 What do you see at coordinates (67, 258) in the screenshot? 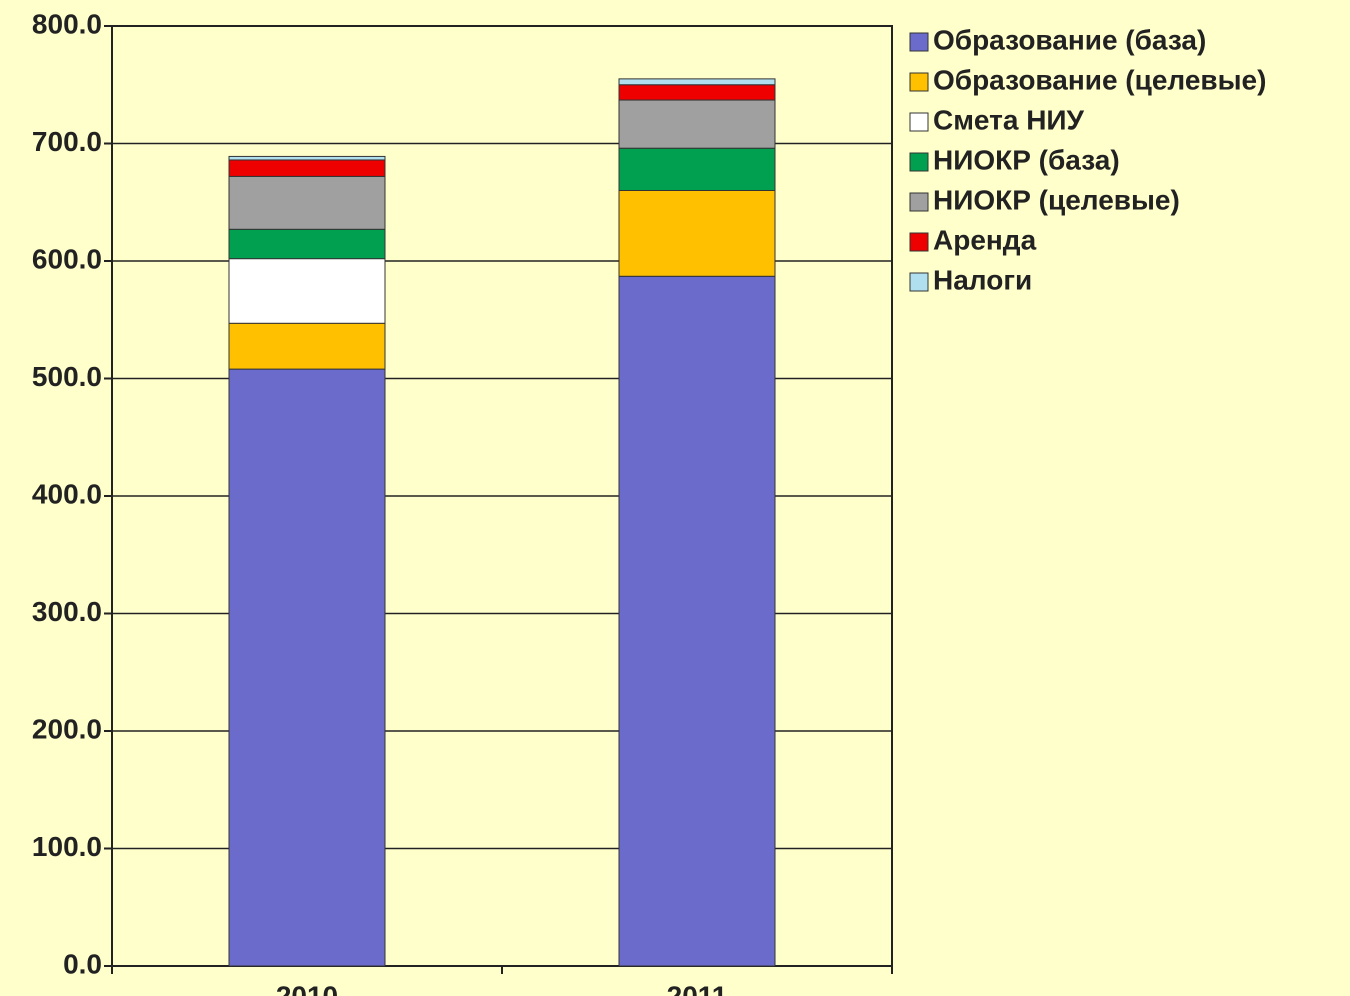
I see `y-tick-label: 600.0` at bounding box center [67, 258].